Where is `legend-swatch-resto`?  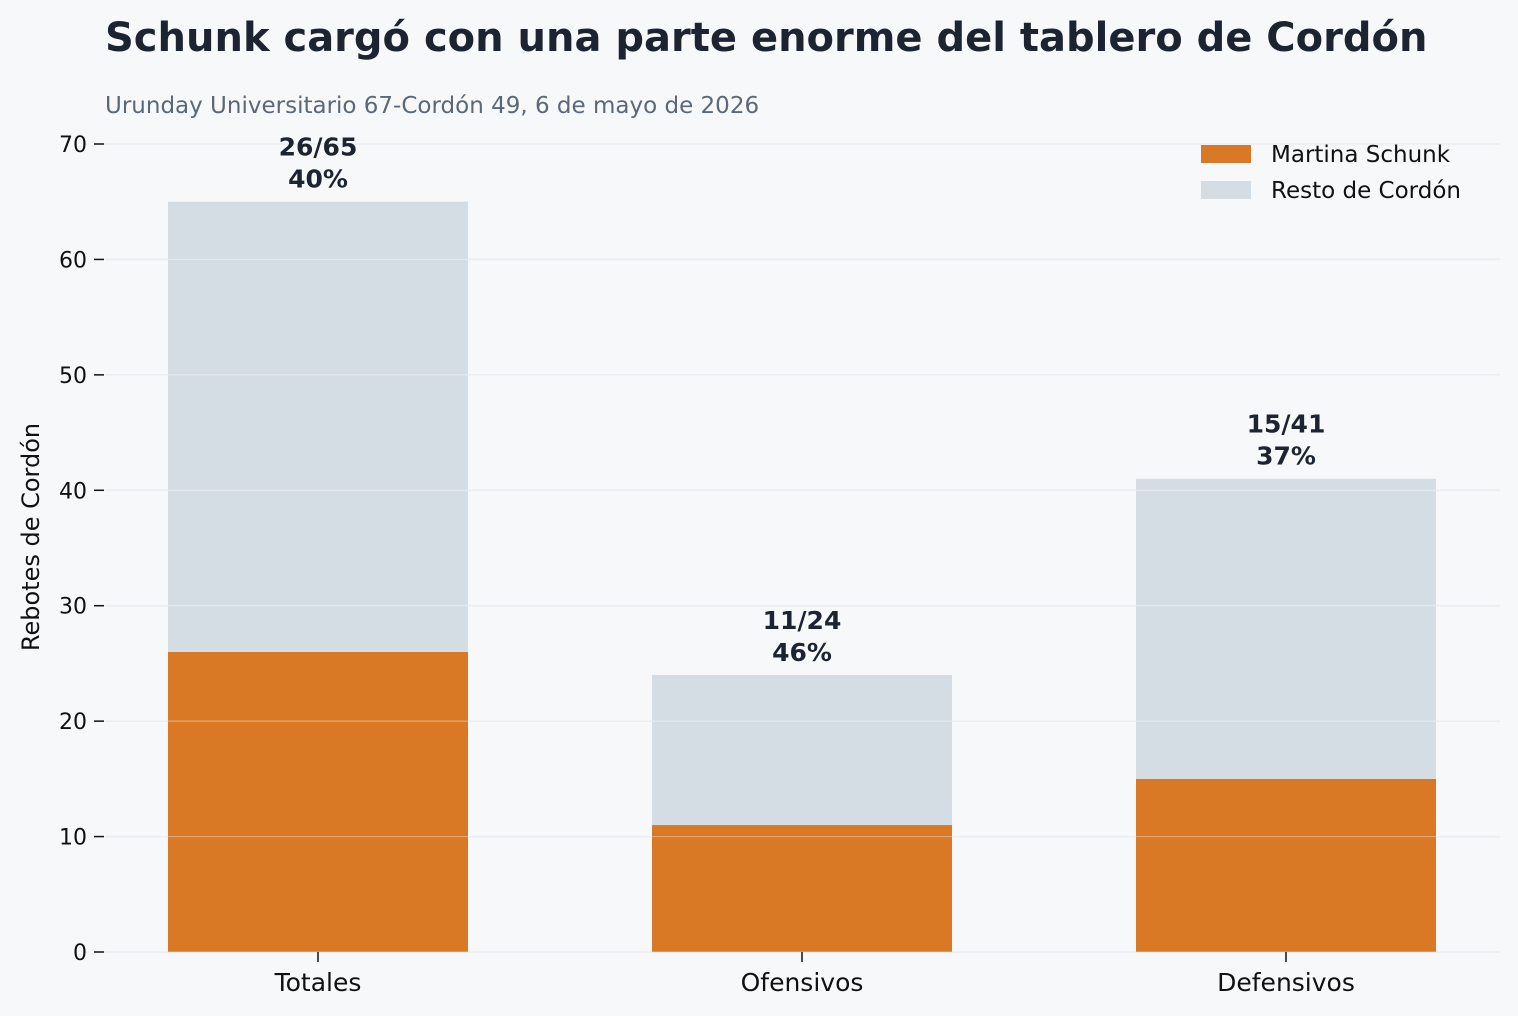 legend-swatch-resto is located at coordinates (1226, 190).